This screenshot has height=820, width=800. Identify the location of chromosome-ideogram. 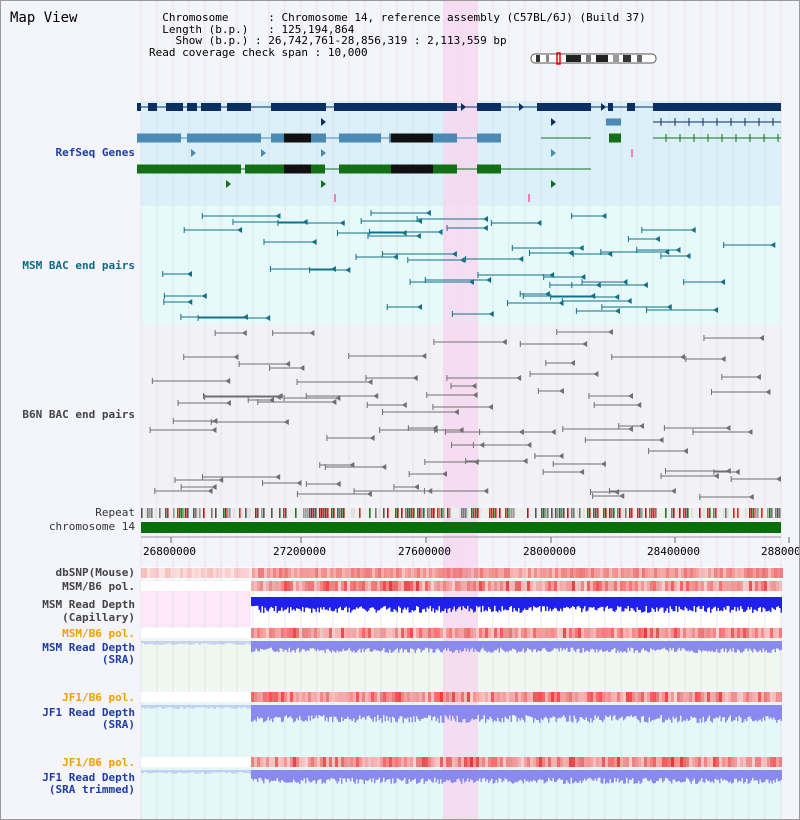
(593, 58).